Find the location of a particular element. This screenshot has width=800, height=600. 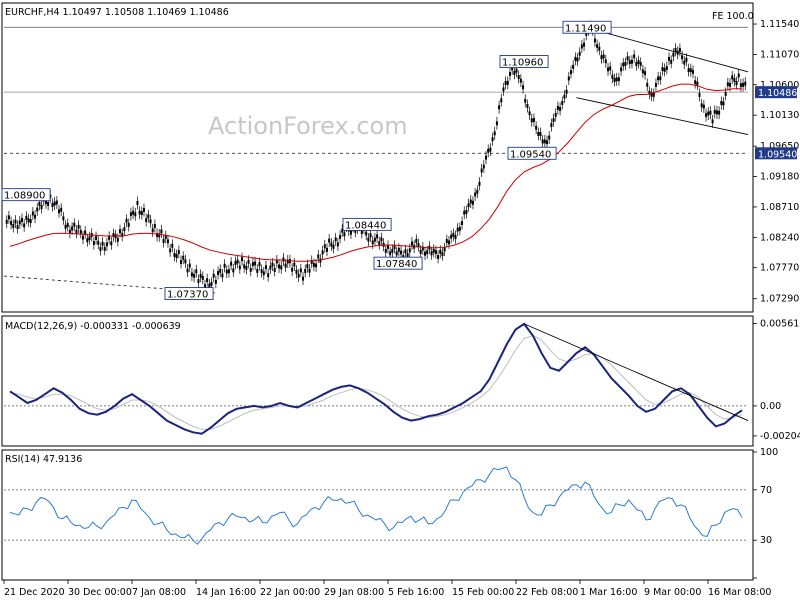

price-annotation: 1.08440 is located at coordinates (367, 224).